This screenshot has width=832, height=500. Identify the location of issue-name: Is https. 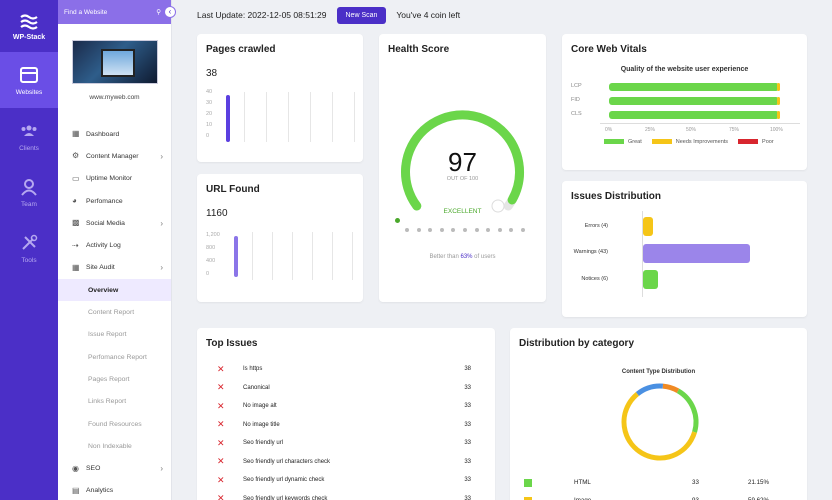
(253, 369).